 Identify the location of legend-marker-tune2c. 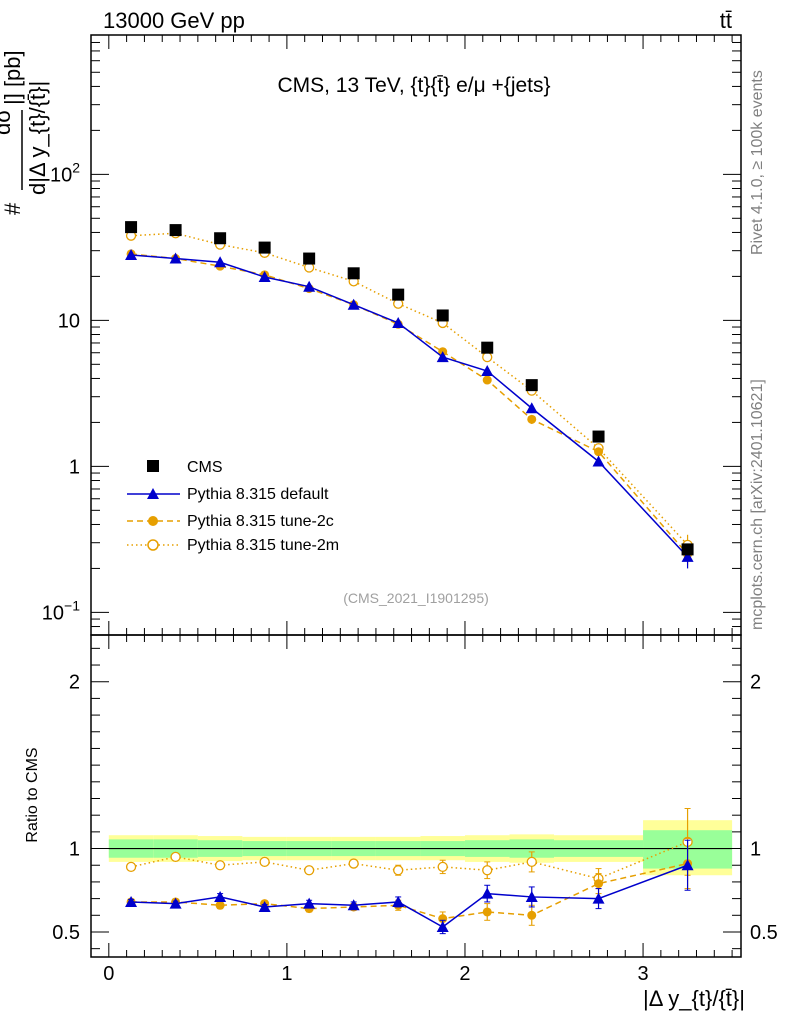
(153, 521).